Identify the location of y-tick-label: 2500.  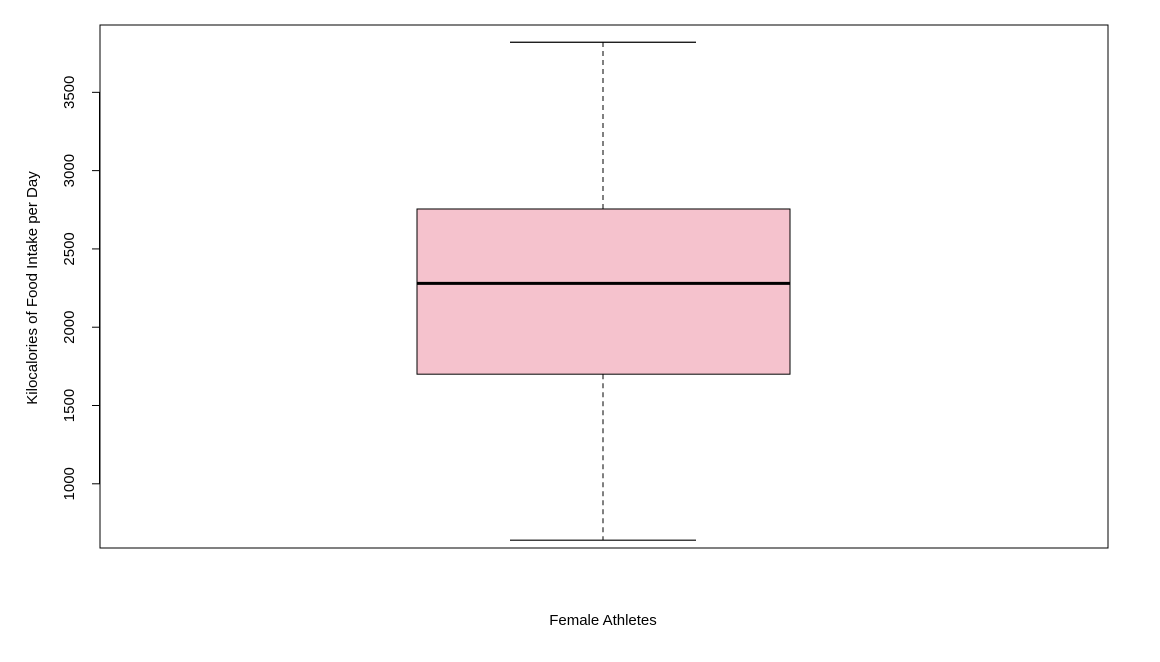
(69, 248).